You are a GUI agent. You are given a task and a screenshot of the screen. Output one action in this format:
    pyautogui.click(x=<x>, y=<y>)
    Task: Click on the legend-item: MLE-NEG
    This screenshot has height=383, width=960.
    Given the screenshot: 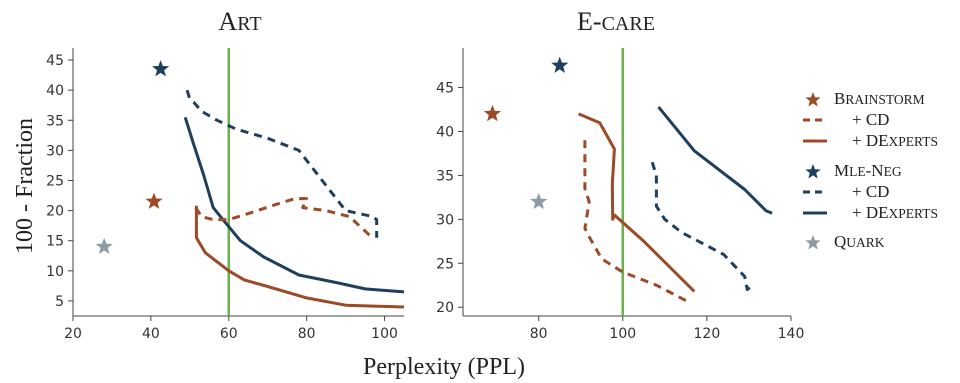 What is the action you would take?
    pyautogui.click(x=853, y=170)
    